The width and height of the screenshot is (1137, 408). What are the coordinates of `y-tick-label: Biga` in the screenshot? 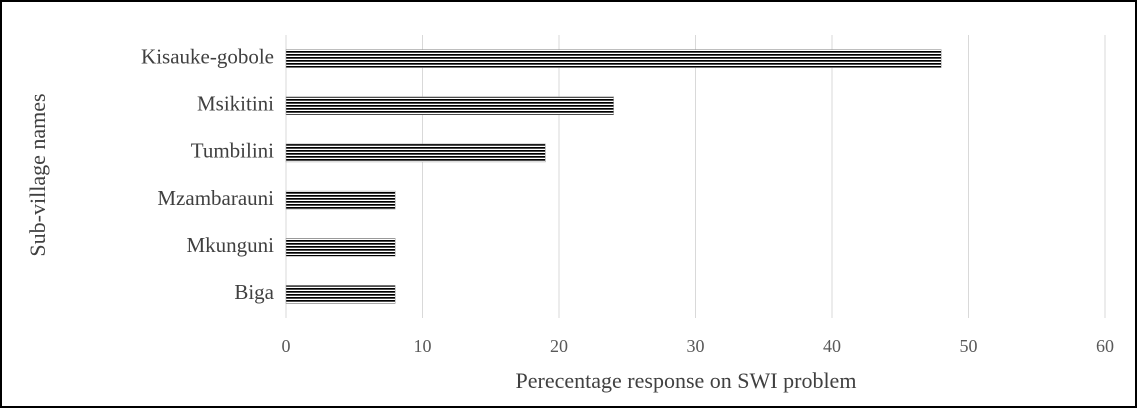 It's located at (254, 292).